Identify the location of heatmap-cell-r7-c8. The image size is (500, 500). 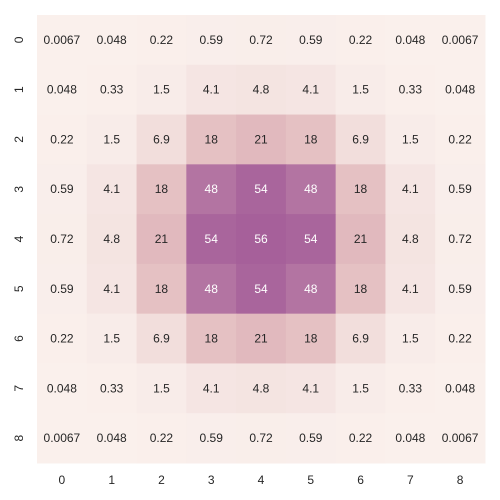
(460, 388).